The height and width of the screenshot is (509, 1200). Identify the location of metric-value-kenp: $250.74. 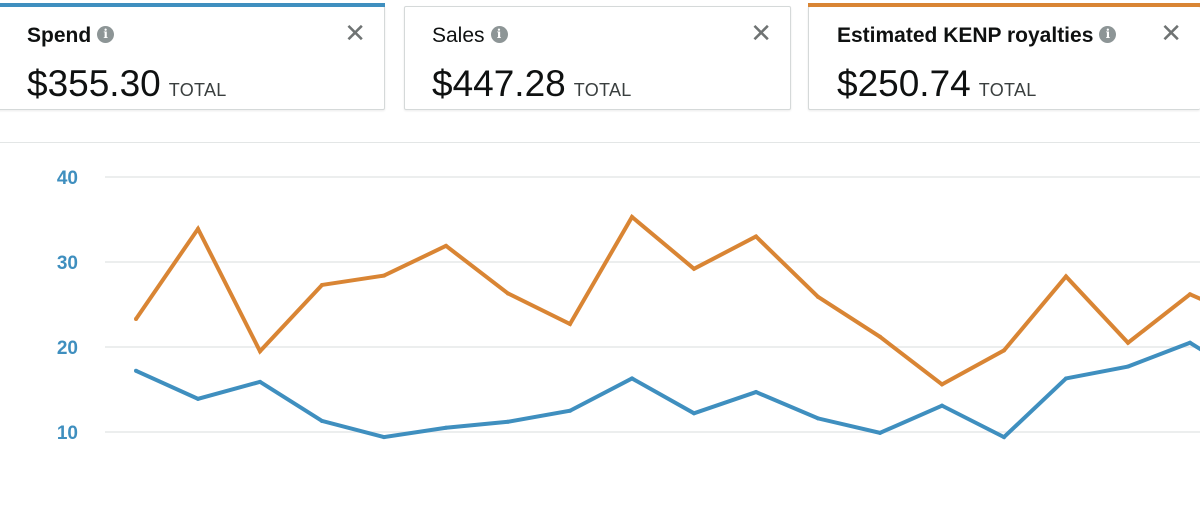
(904, 83).